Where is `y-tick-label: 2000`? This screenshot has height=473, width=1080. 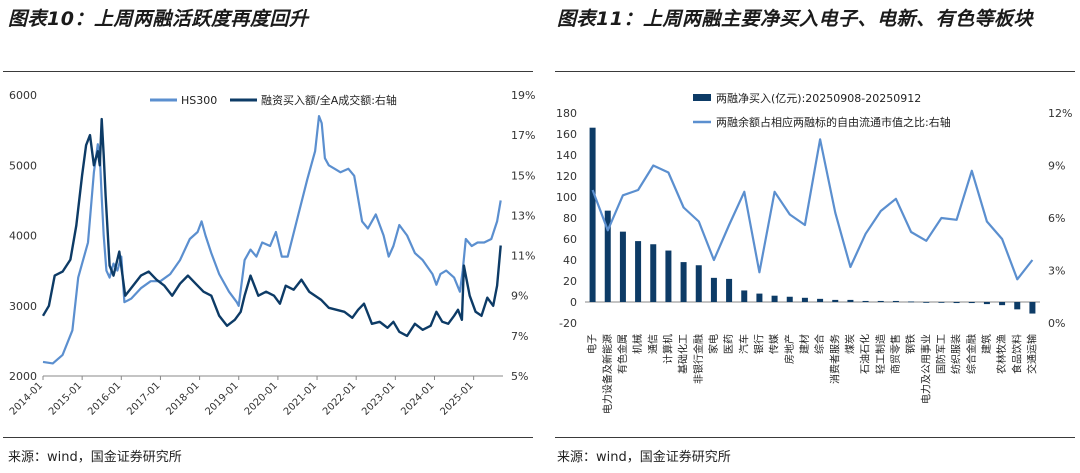 y-tick-label: 2000 is located at coordinates (23, 376).